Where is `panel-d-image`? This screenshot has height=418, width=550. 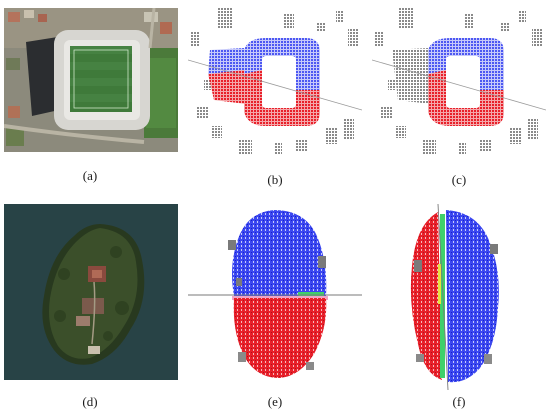 panel-d-image is located at coordinates (91, 292).